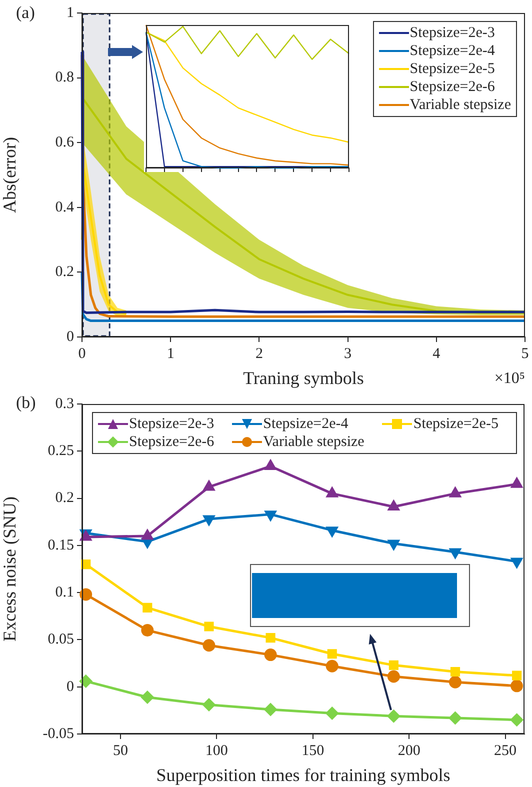  Describe the element at coordinates (61, 545) in the screenshot. I see `y-tick-label: 0.15` at that location.